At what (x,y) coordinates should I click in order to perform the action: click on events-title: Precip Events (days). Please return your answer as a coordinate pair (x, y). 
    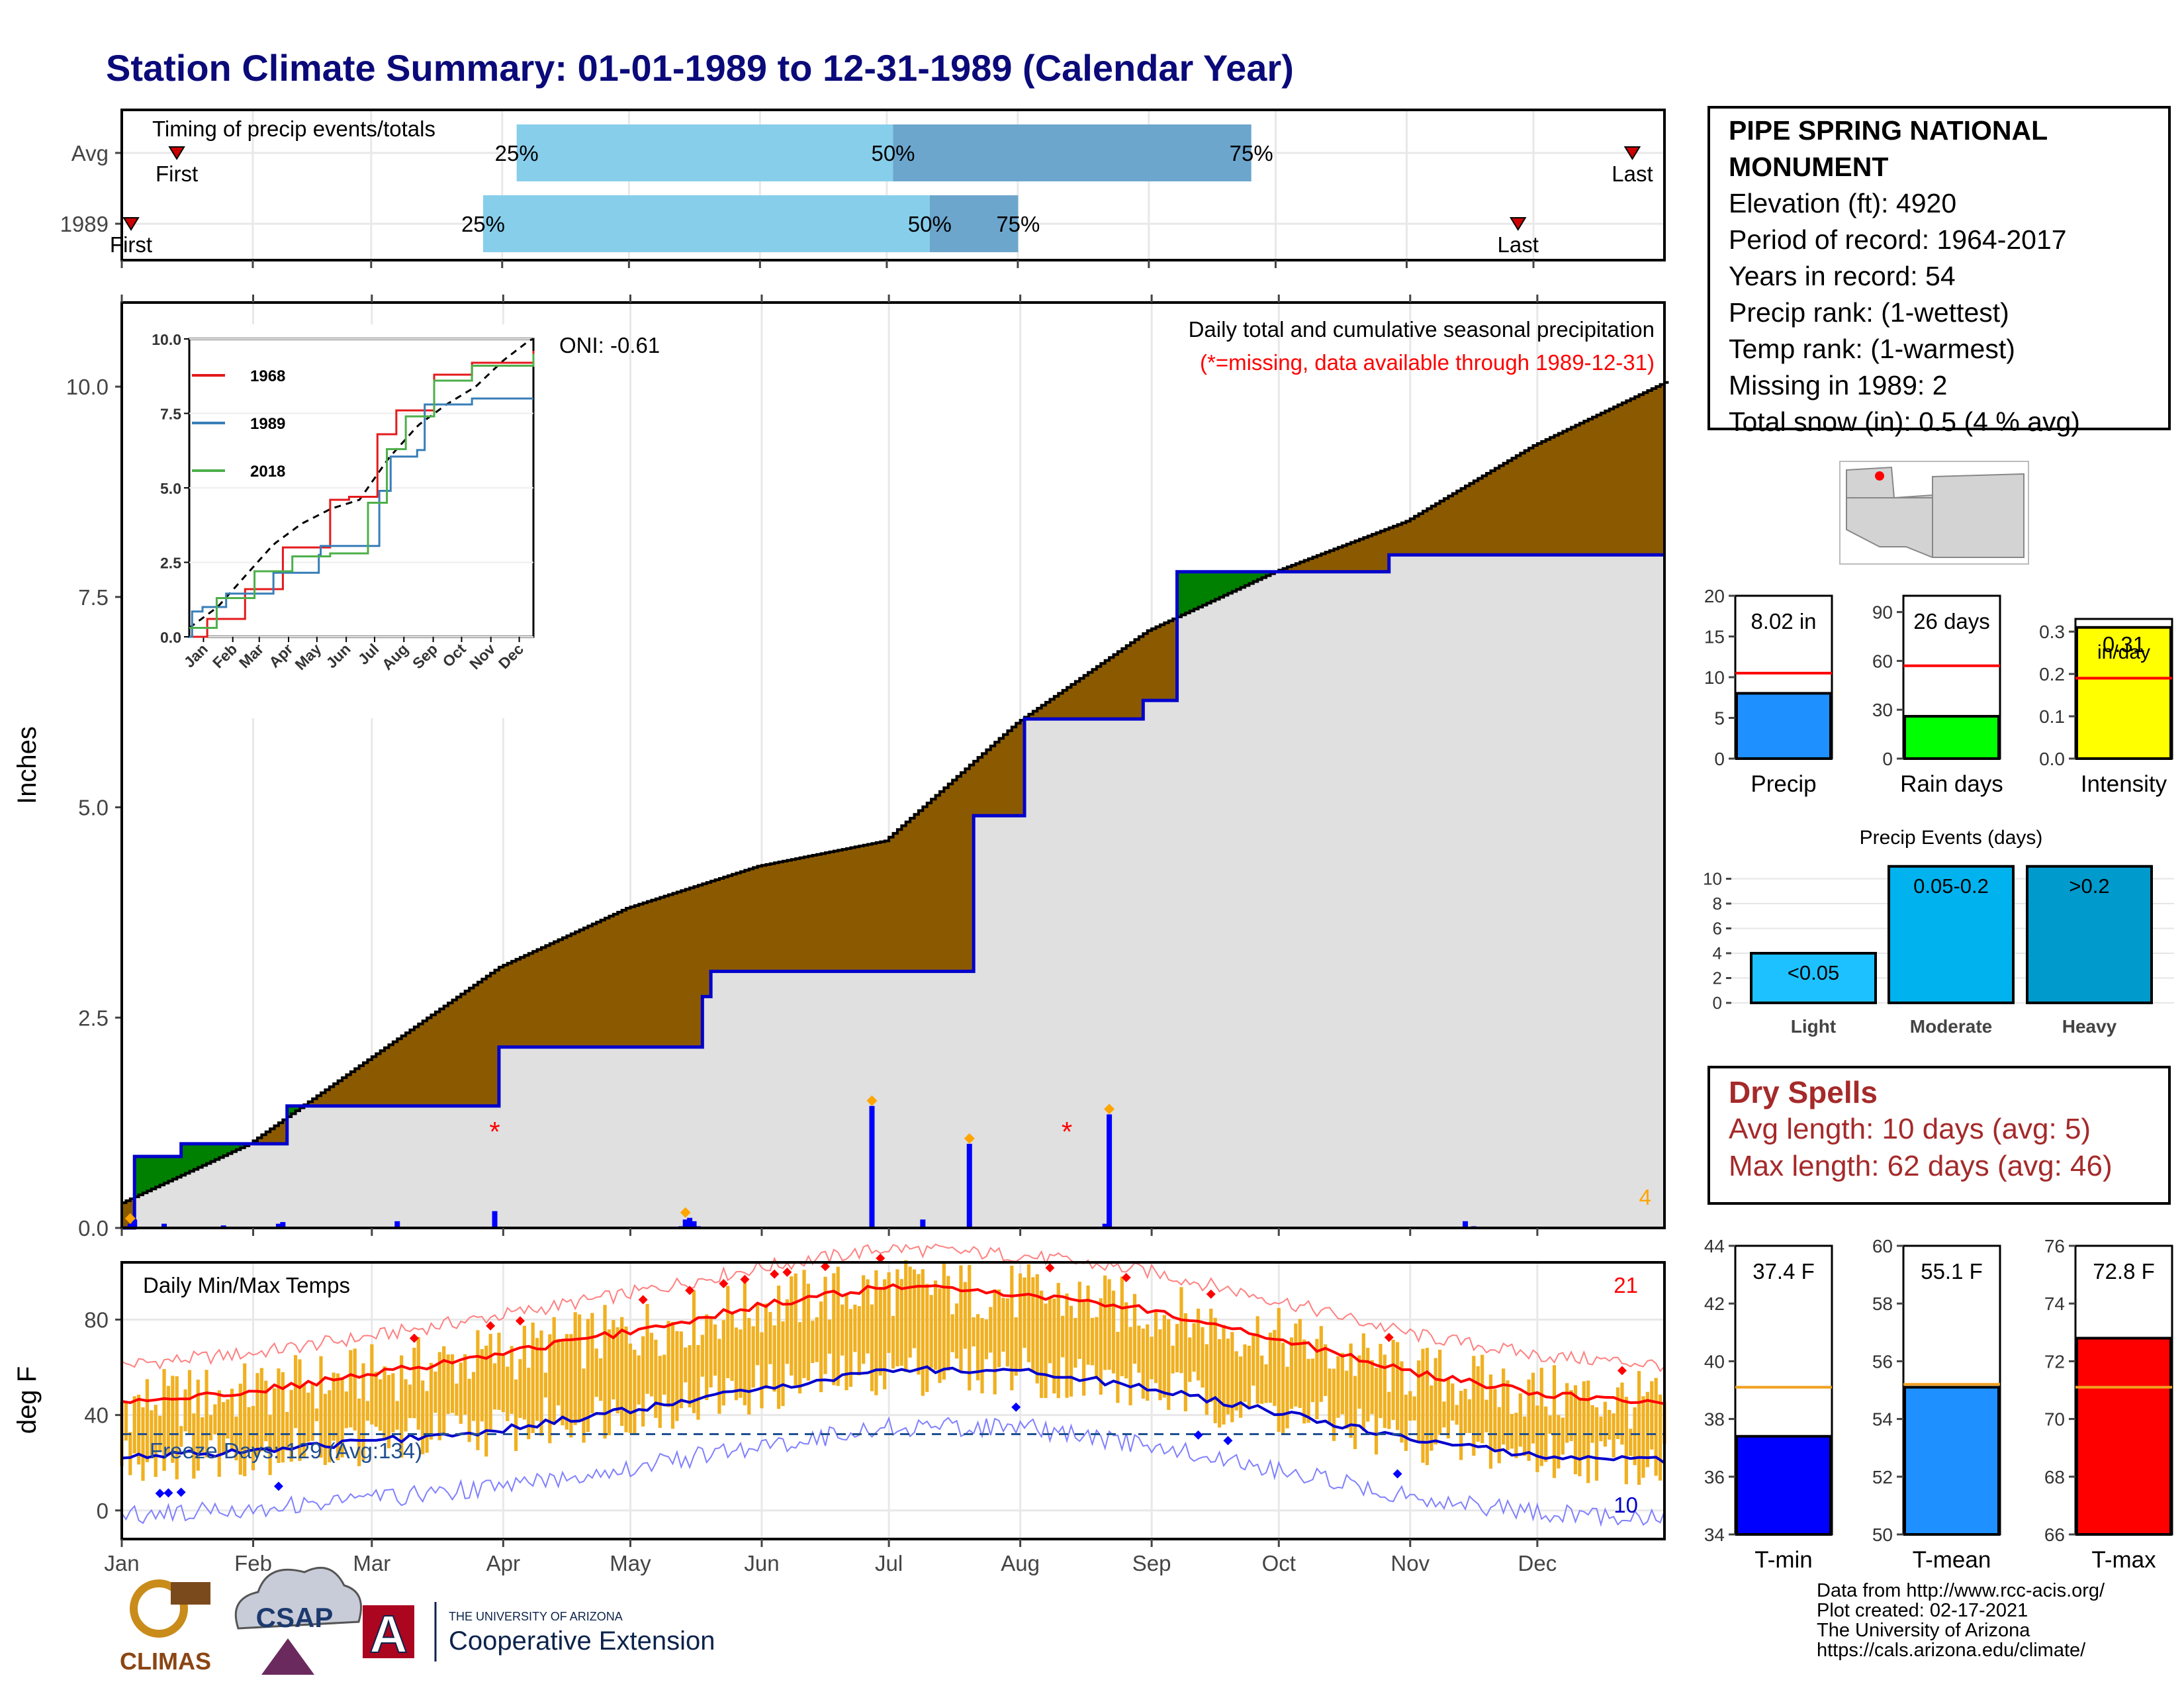
    Looking at the image, I should click on (1951, 838).